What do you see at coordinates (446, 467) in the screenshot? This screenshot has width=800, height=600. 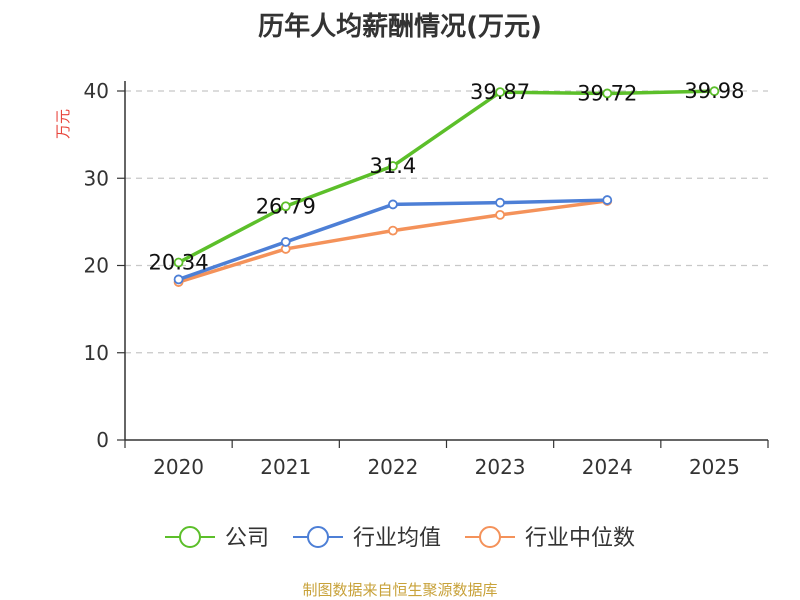 I see `x-tick-labels: 2020 2021 2022 2023 2024 2025` at bounding box center [446, 467].